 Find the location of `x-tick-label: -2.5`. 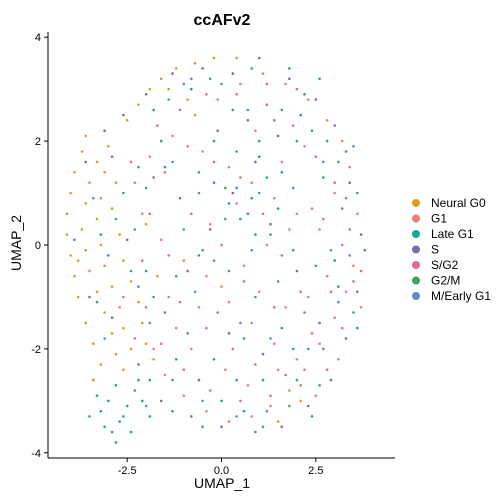

x-tick-label: -2.5 is located at coordinates (127, 471).